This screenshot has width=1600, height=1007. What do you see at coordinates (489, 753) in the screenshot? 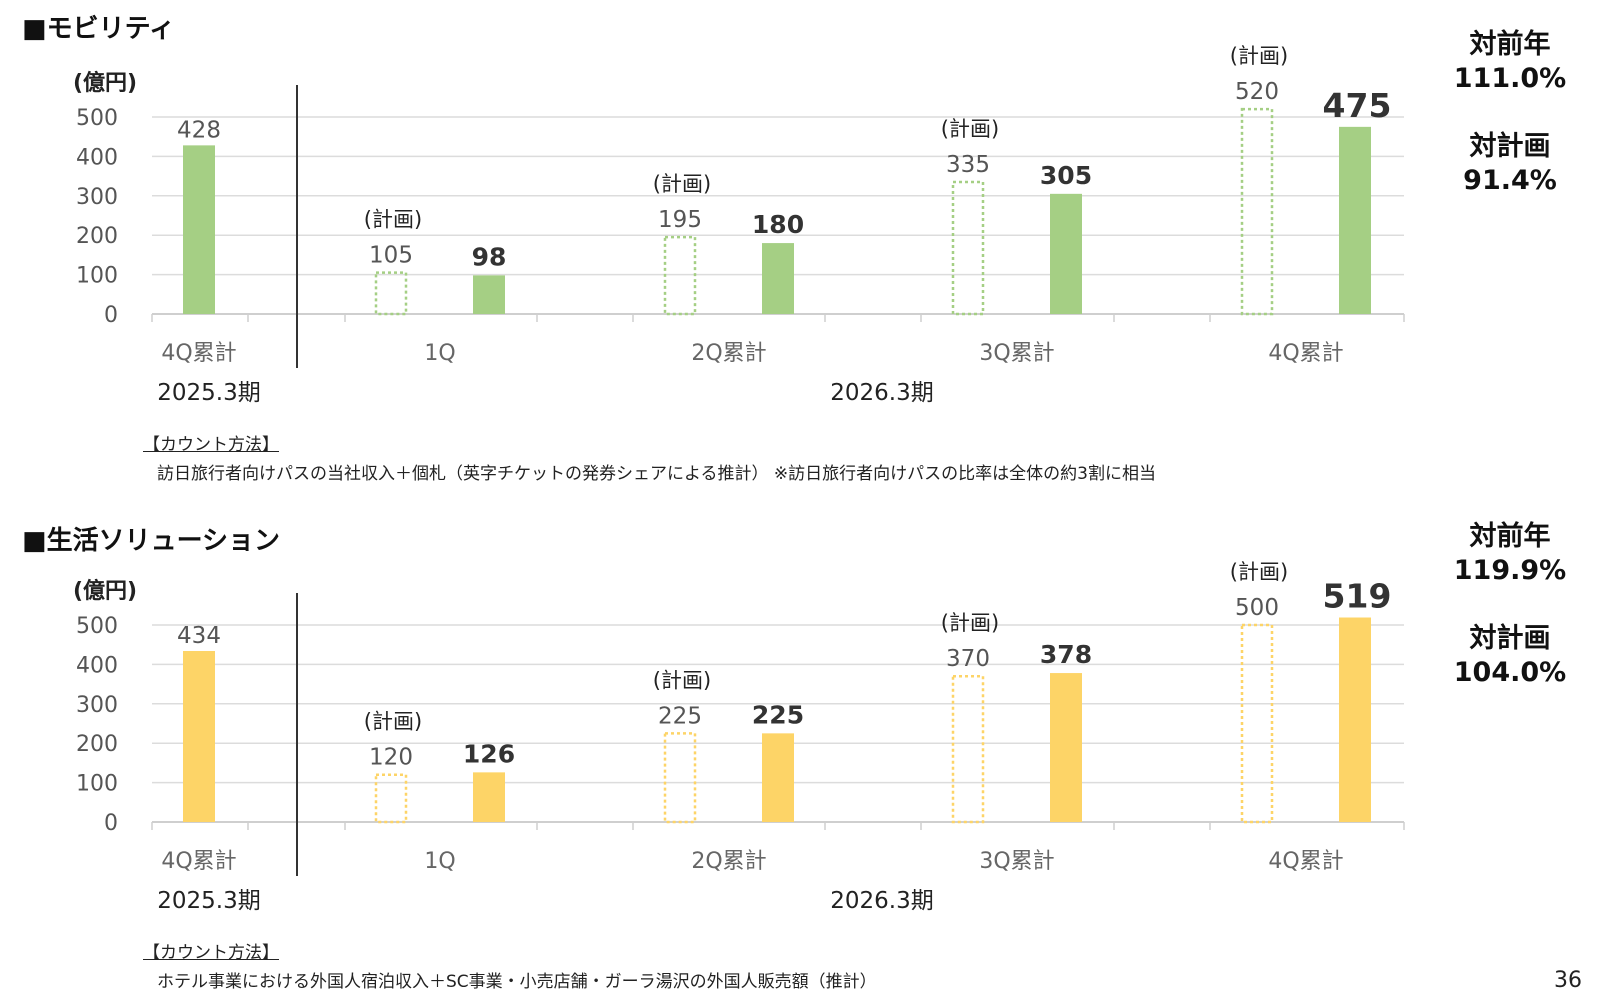
I see `data-label-actual: 126` at bounding box center [489, 753].